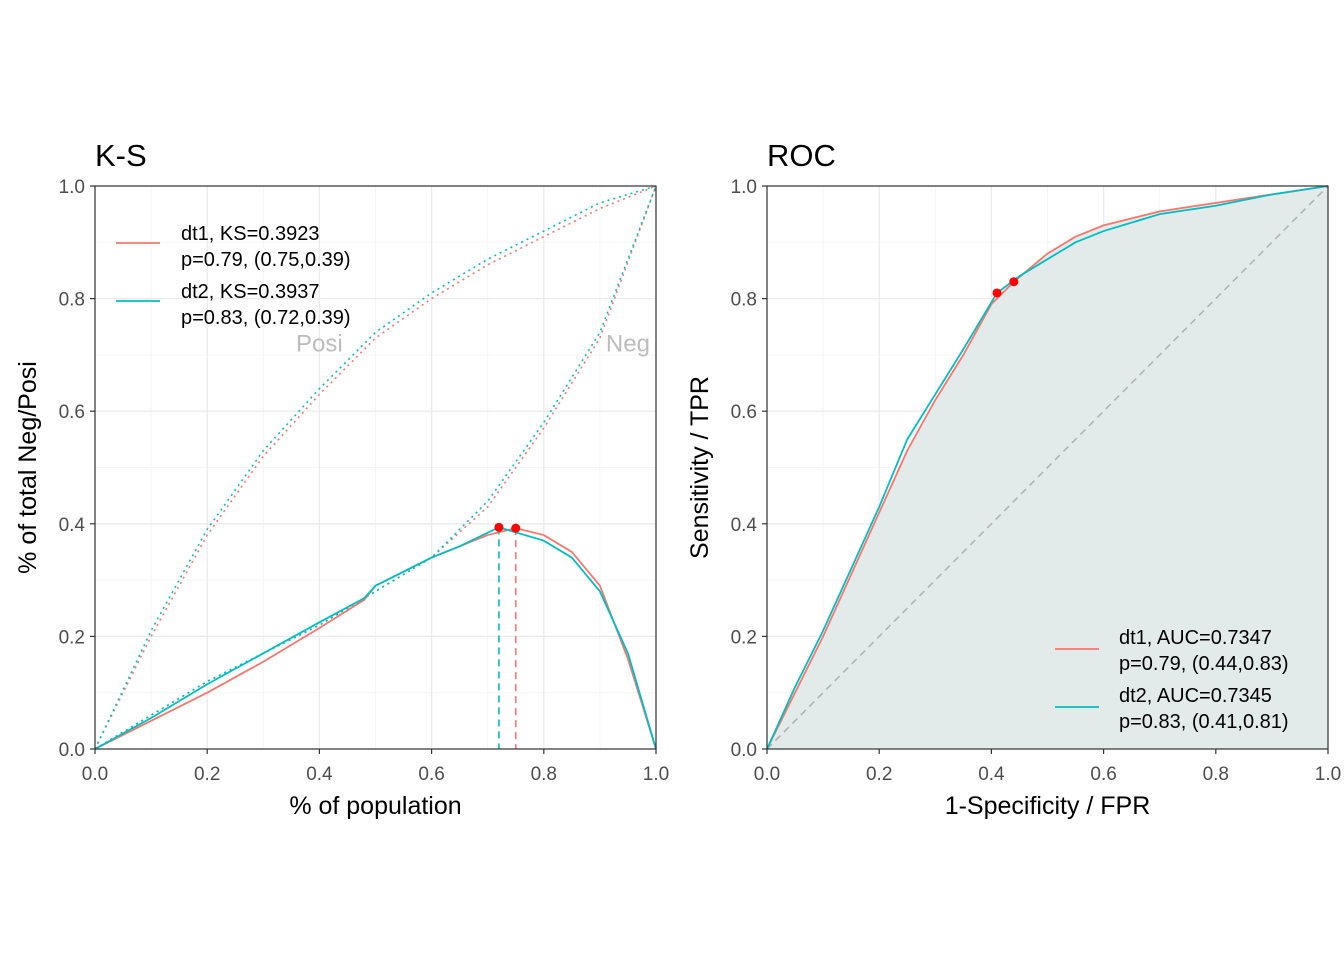 The image size is (1344, 960). Describe the element at coordinates (879, 774) in the screenshot. I see `roc-x-tick-label: 0.2` at that location.